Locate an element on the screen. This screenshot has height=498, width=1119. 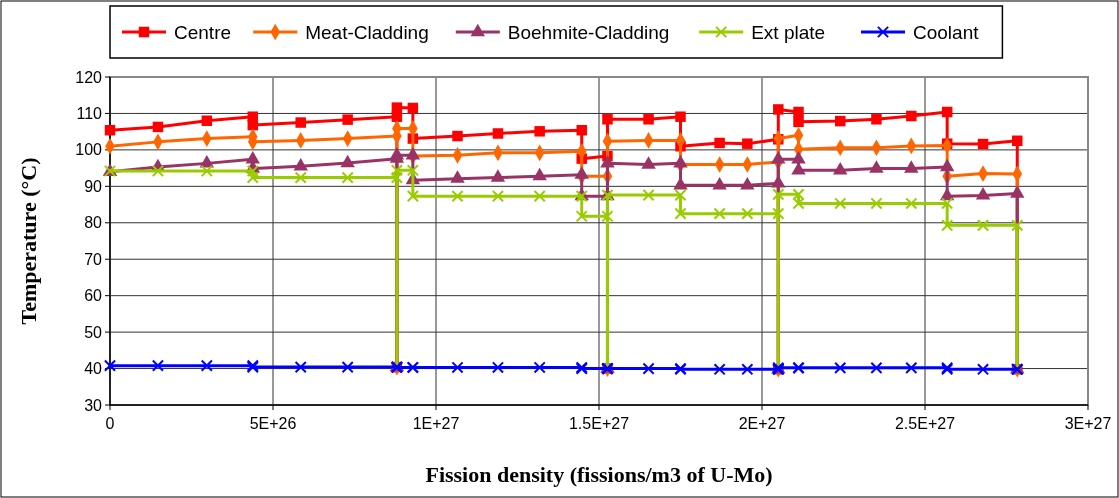
y-tick-label: 30 is located at coordinates (93, 405).